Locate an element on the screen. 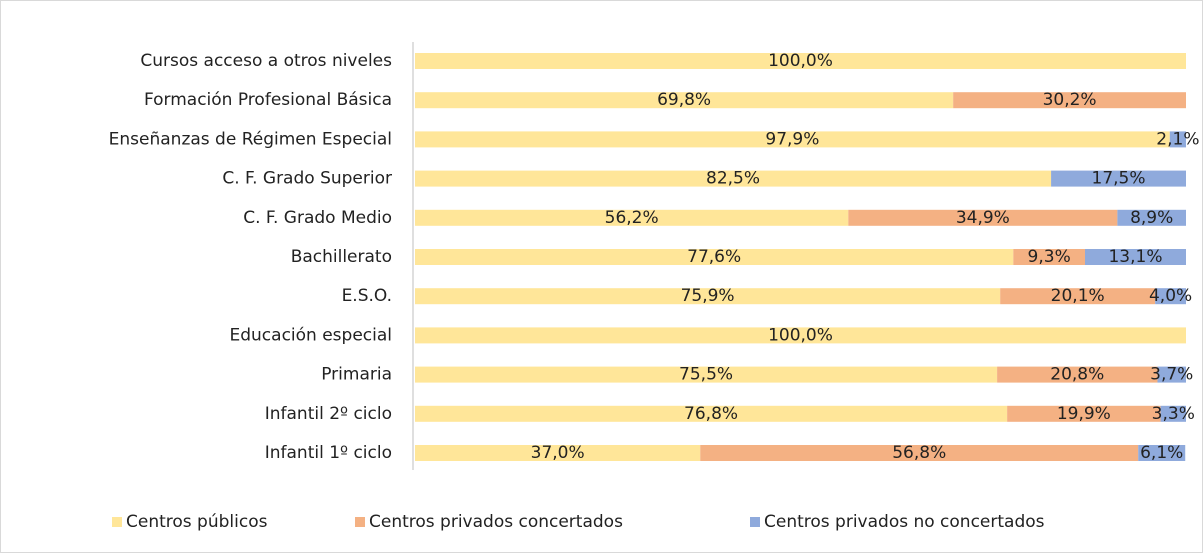  category-label: Enseñanzas de Régimen Especial is located at coordinates (250, 139).